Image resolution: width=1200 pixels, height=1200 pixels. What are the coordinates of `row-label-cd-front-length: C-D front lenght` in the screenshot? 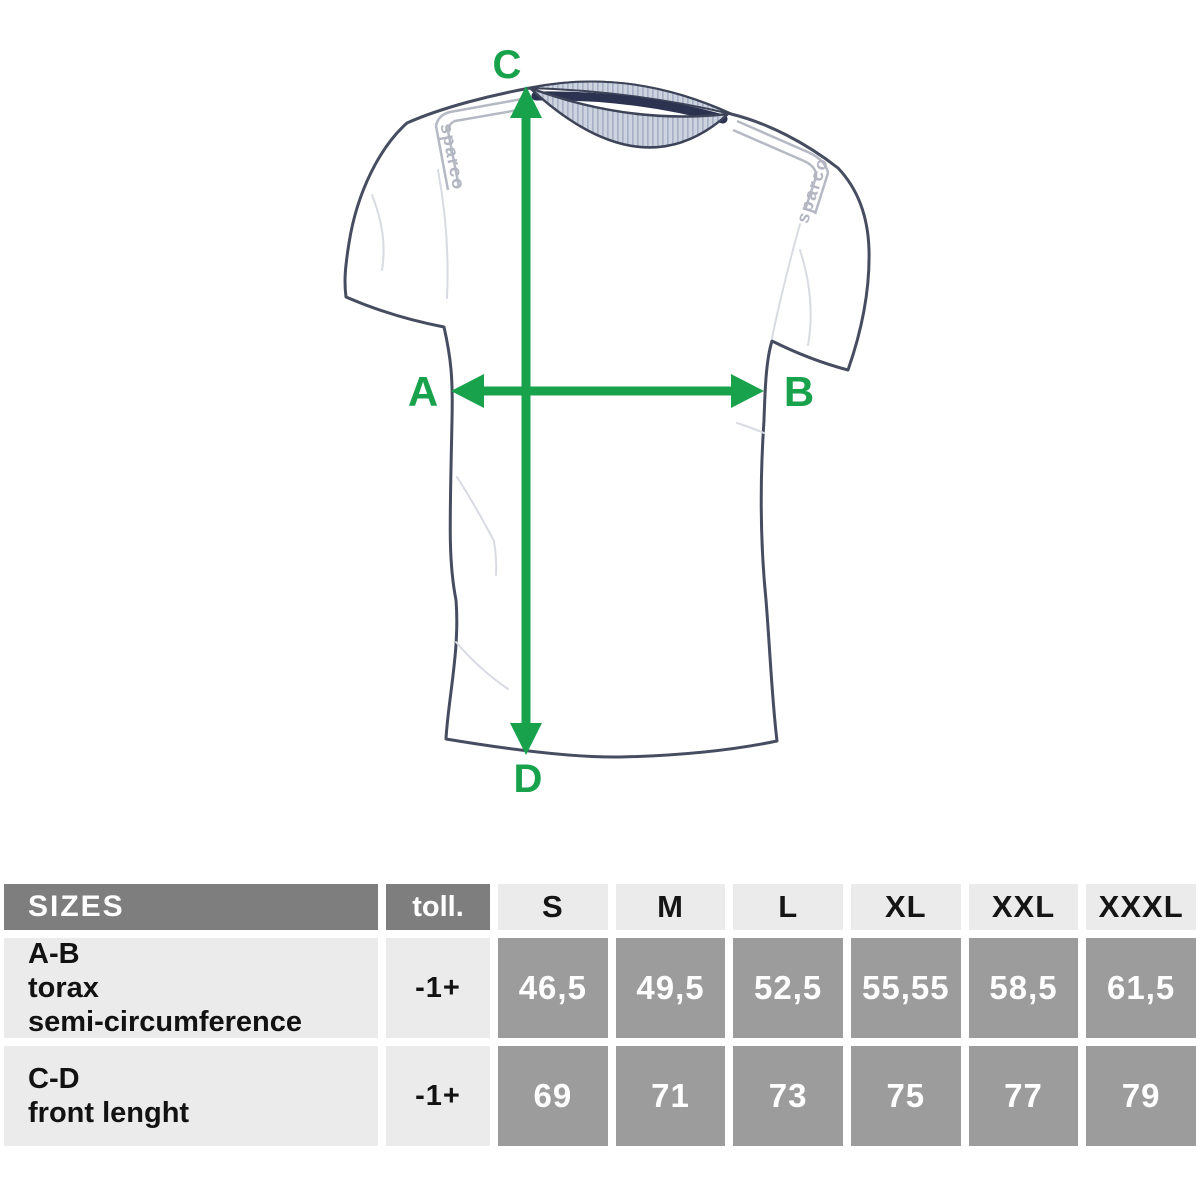 It's located at (191, 1096).